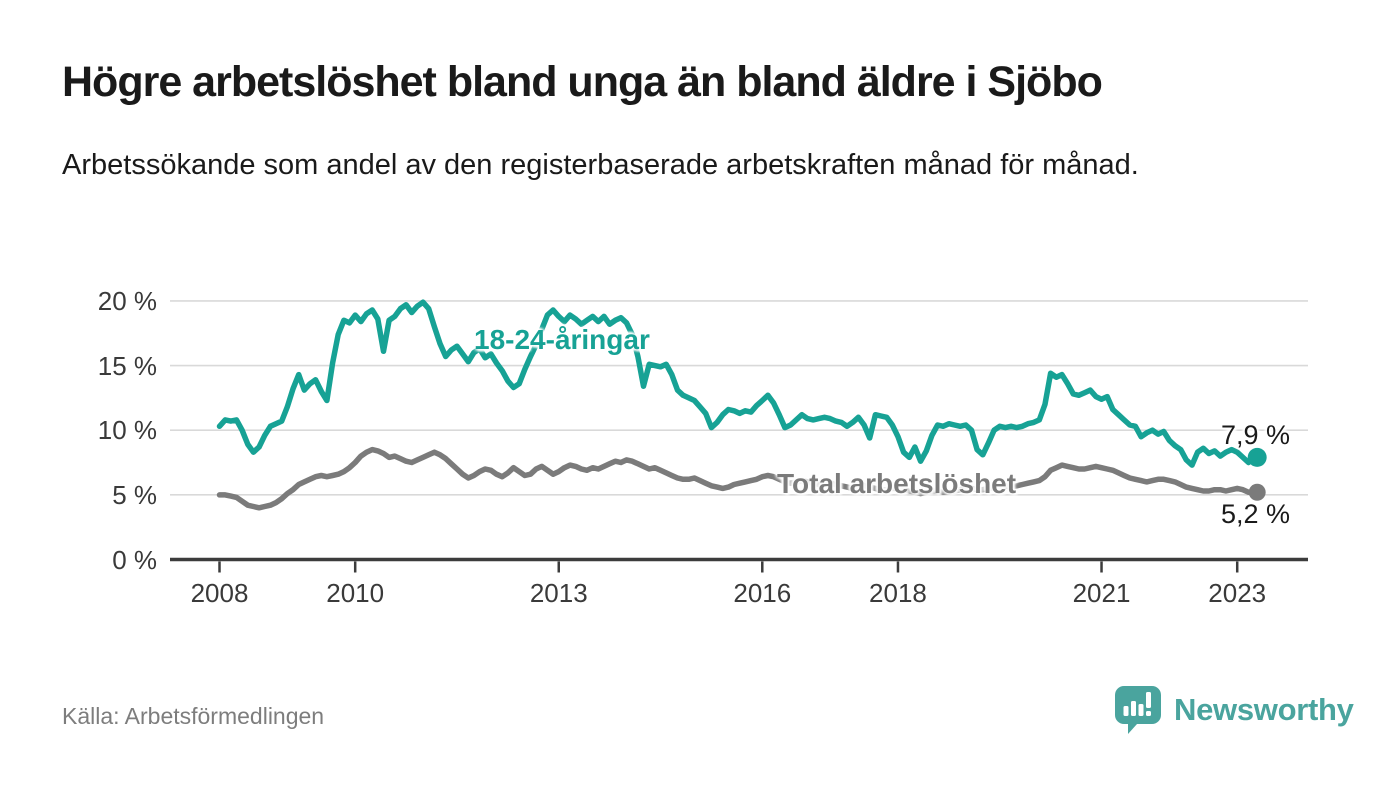 This screenshot has width=1400, height=794. I want to click on y-tick-label: 0 %, so click(134, 559).